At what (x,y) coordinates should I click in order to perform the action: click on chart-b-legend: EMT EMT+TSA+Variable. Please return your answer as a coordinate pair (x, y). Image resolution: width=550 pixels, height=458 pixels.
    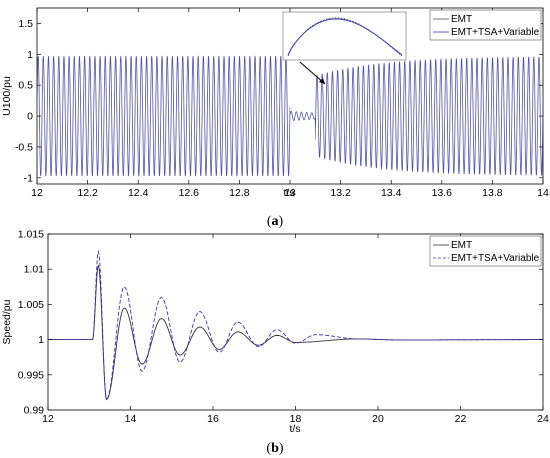
    Looking at the image, I should click on (485, 251).